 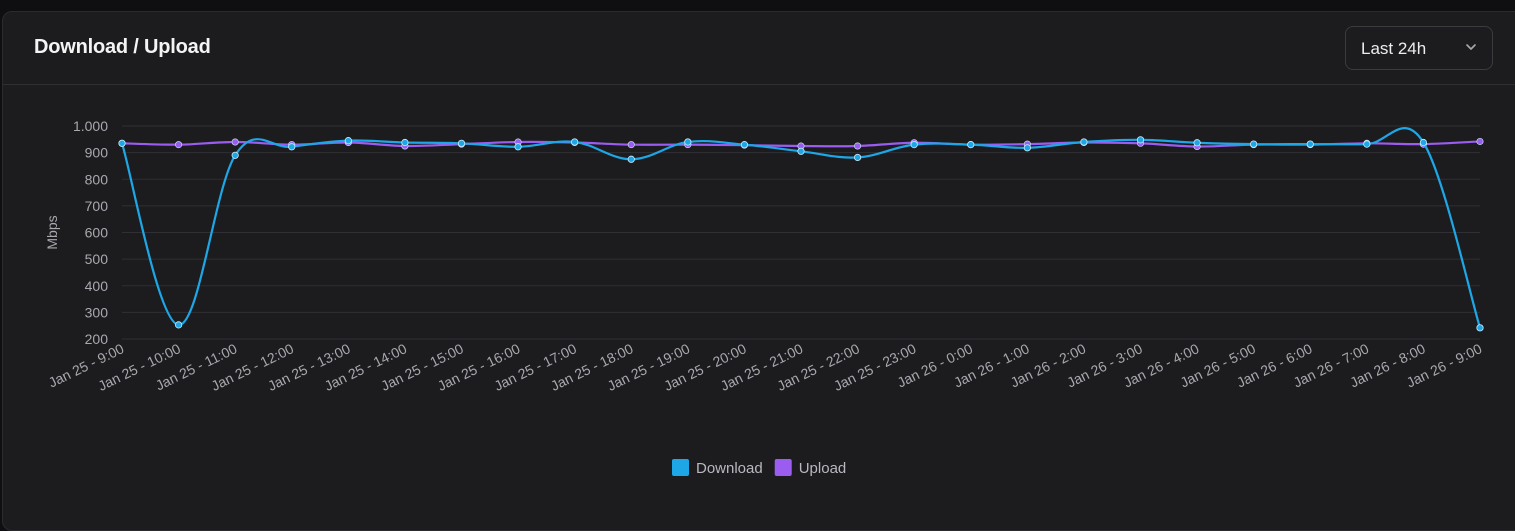 What do you see at coordinates (97, 206) in the screenshot?
I see `y-tick-label: 700` at bounding box center [97, 206].